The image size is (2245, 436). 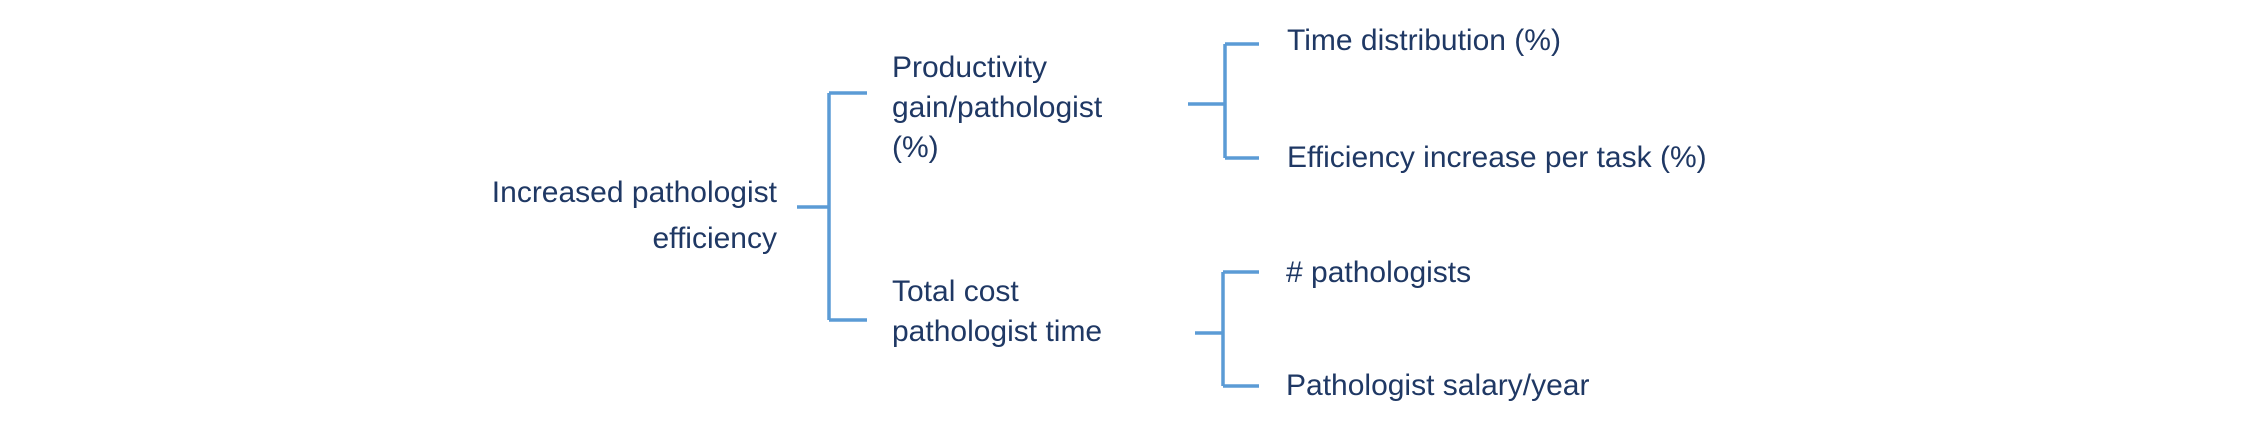 What do you see at coordinates (1497, 157) in the screenshot?
I see `node-efficiency-increase-per-task: Efficiency increase per task (%)` at bounding box center [1497, 157].